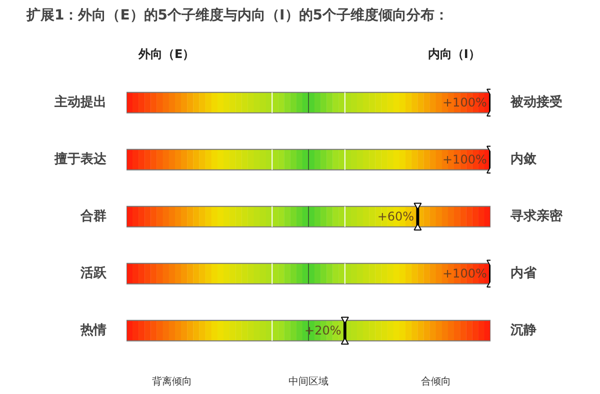 This screenshot has height=394, width=600. I want to click on category-label: 寻求亲密, so click(536, 216).